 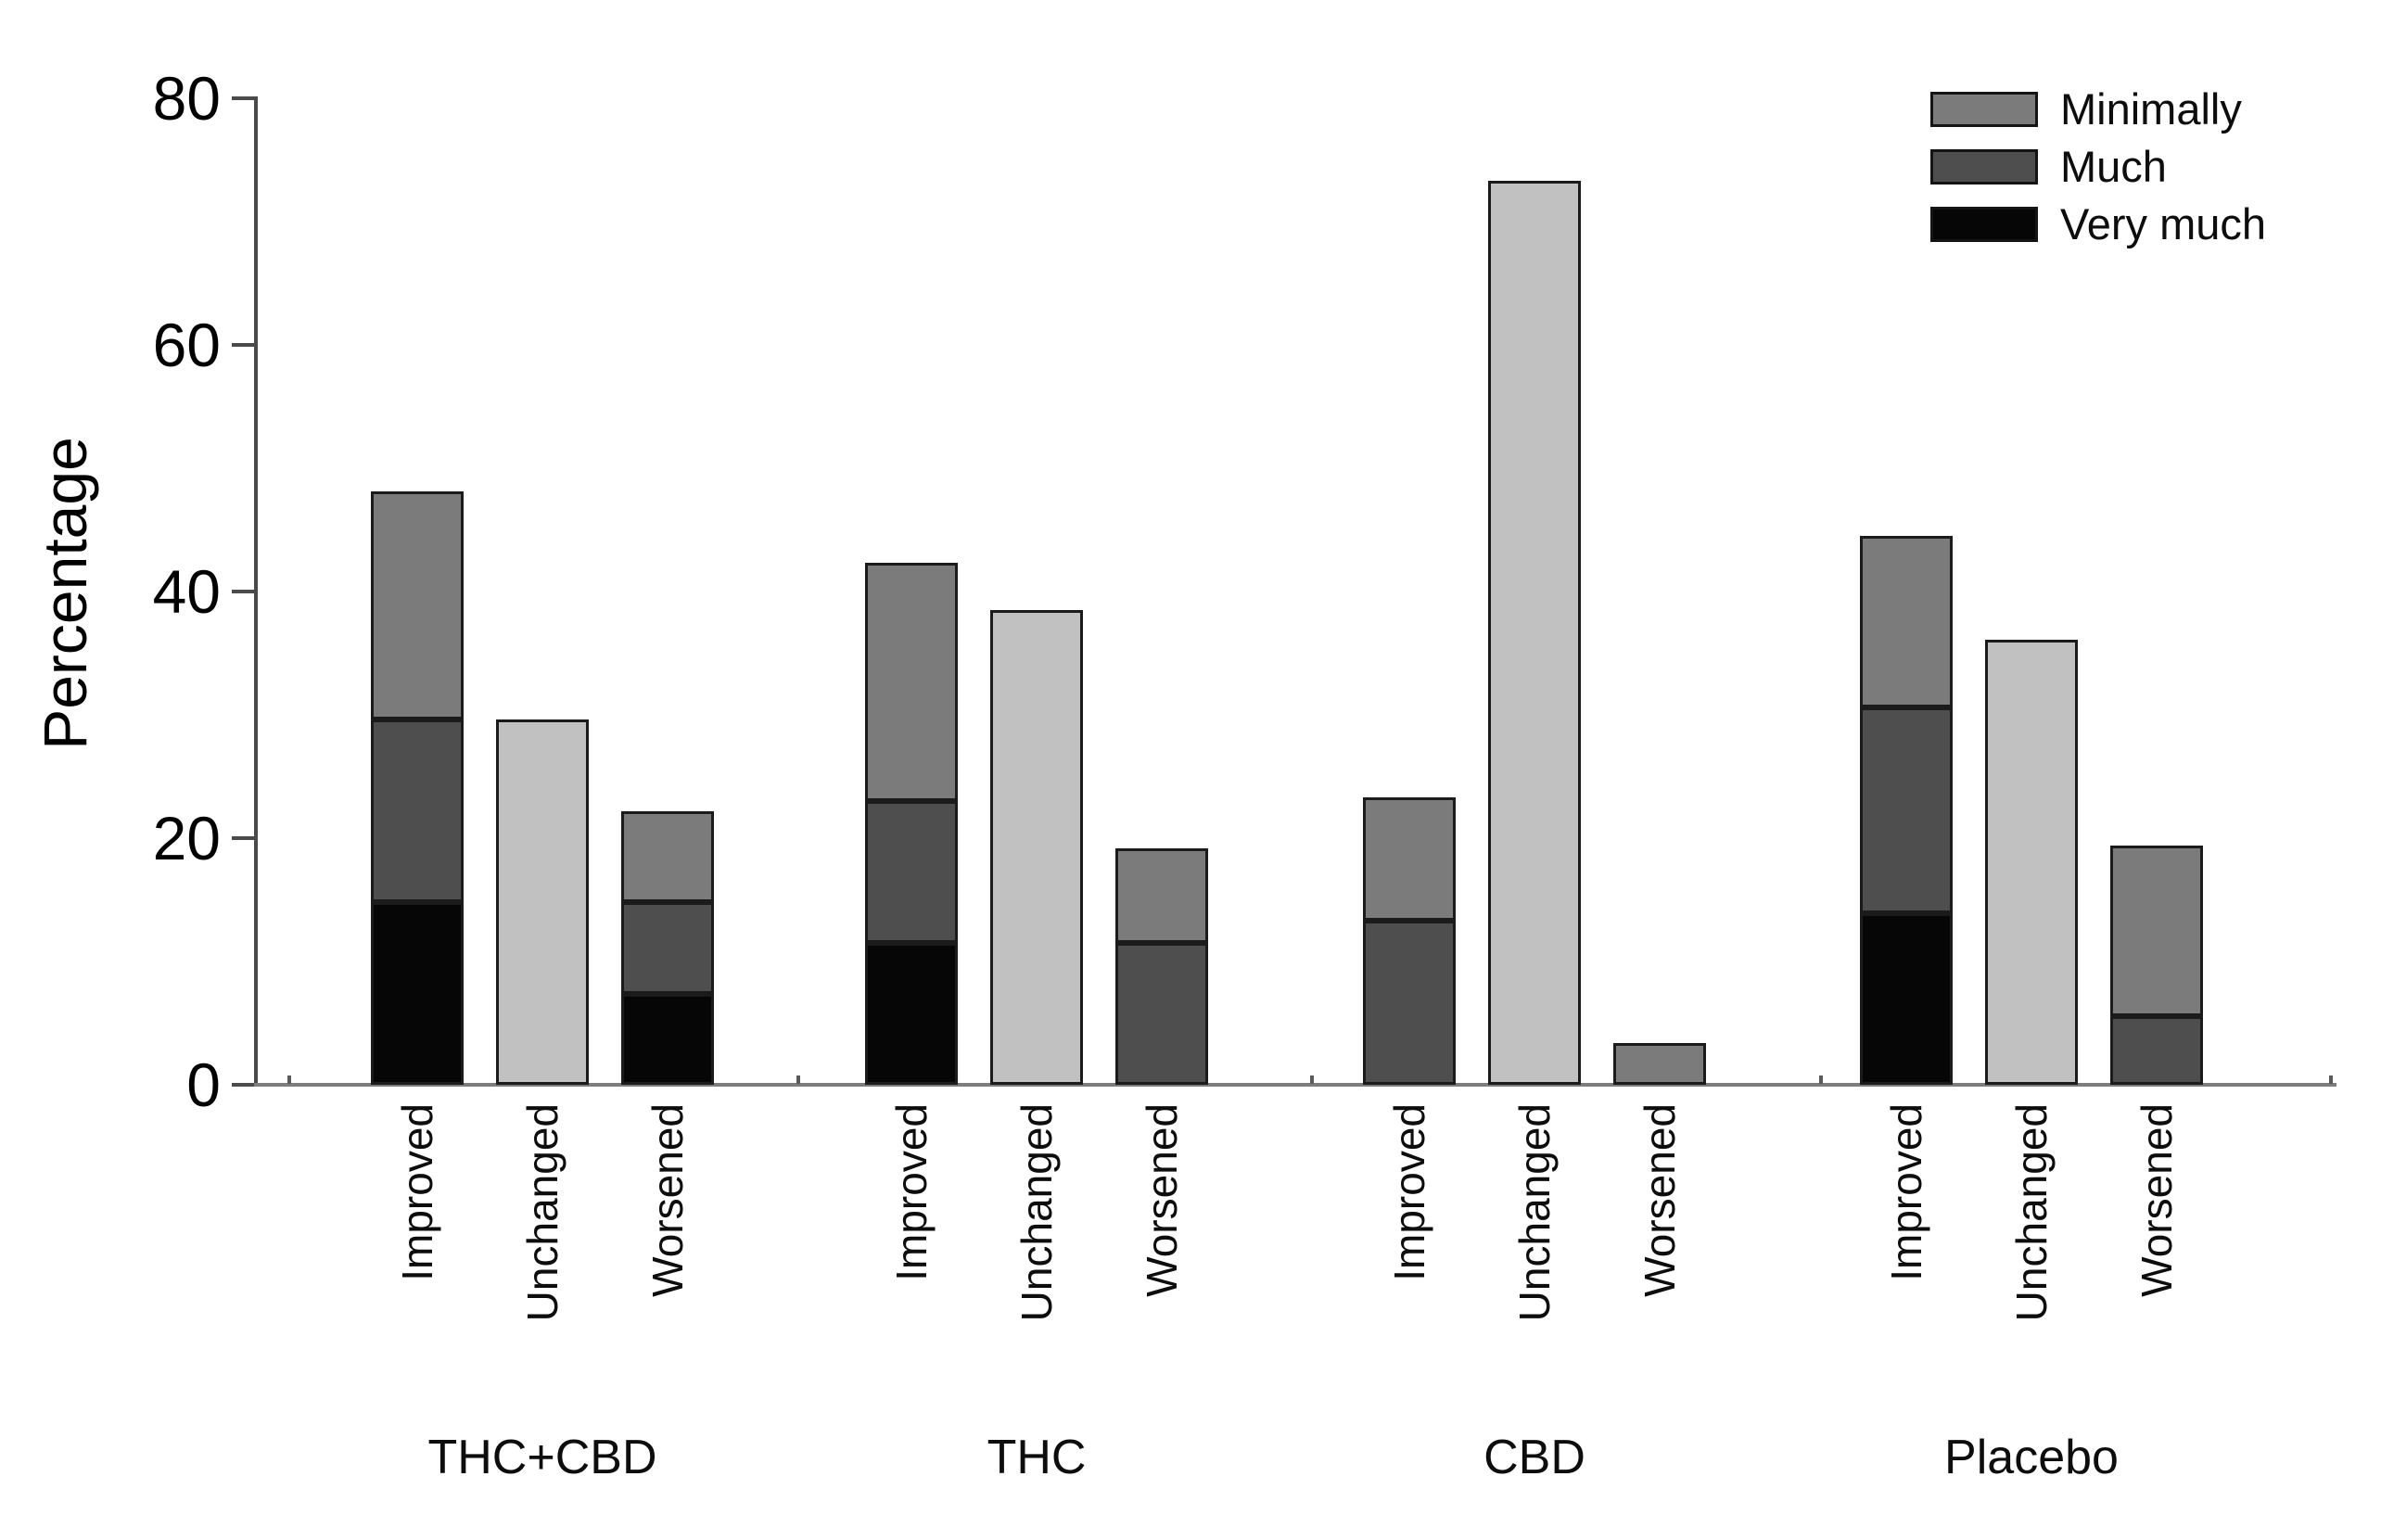 I want to click on bar-segment-thc-unchanged-unchanged, so click(x=1036, y=847).